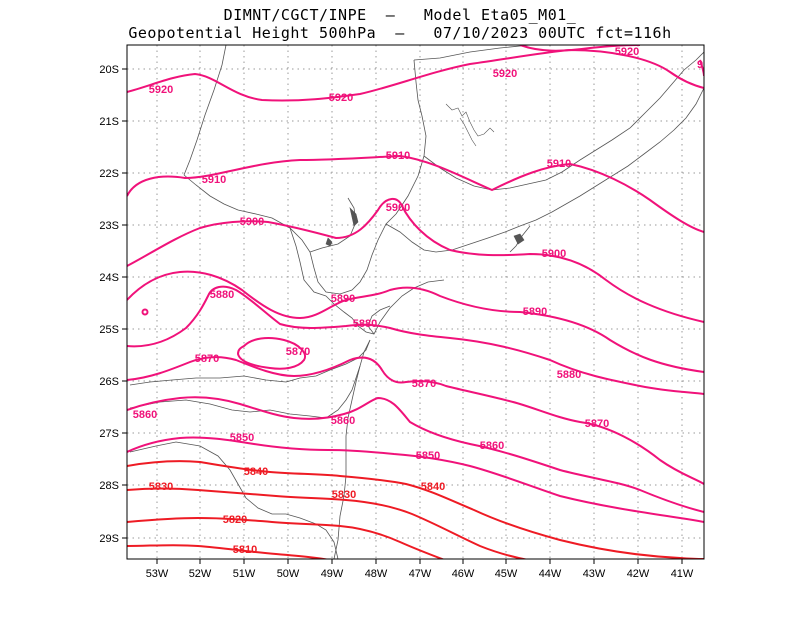 This screenshot has width=800, height=618. What do you see at coordinates (244, 574) in the screenshot?
I see `lon-label: 51W` at bounding box center [244, 574].